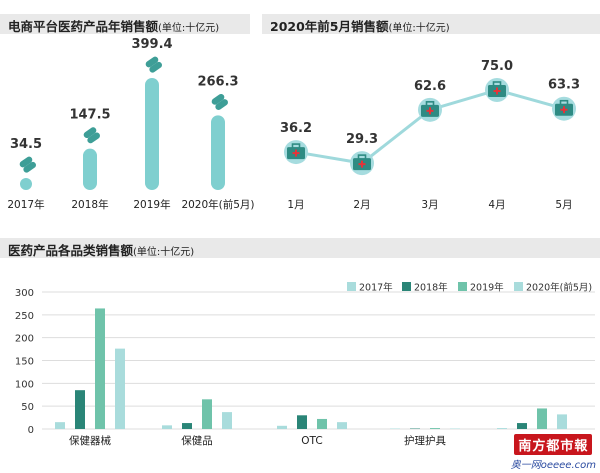 The image size is (600, 473). What do you see at coordinates (80, 409) in the screenshot?
I see `bar-保健器械-2018年` at bounding box center [80, 409].